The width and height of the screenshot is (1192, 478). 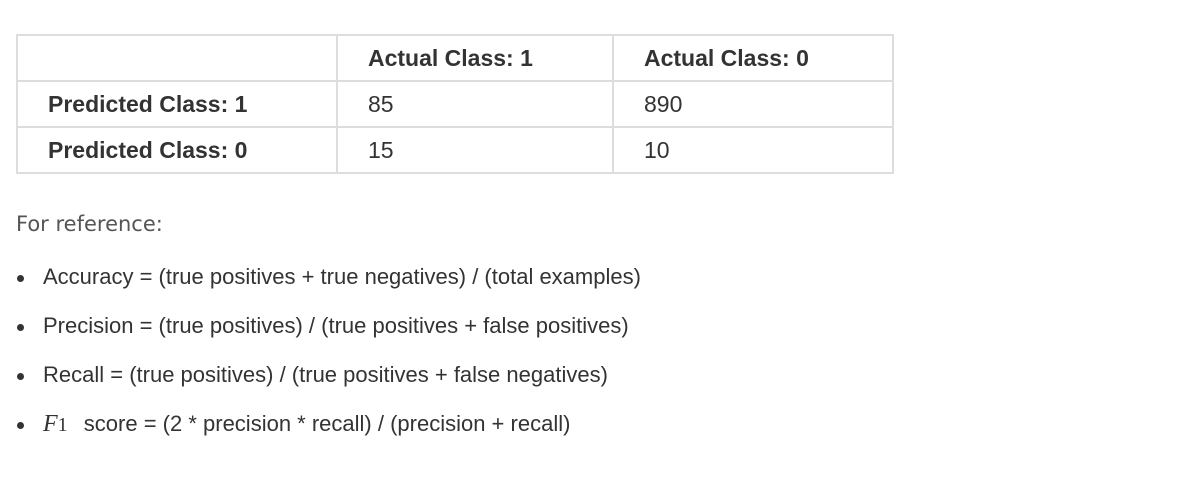 What do you see at coordinates (475, 104) in the screenshot?
I see `table-cell: 85` at bounding box center [475, 104].